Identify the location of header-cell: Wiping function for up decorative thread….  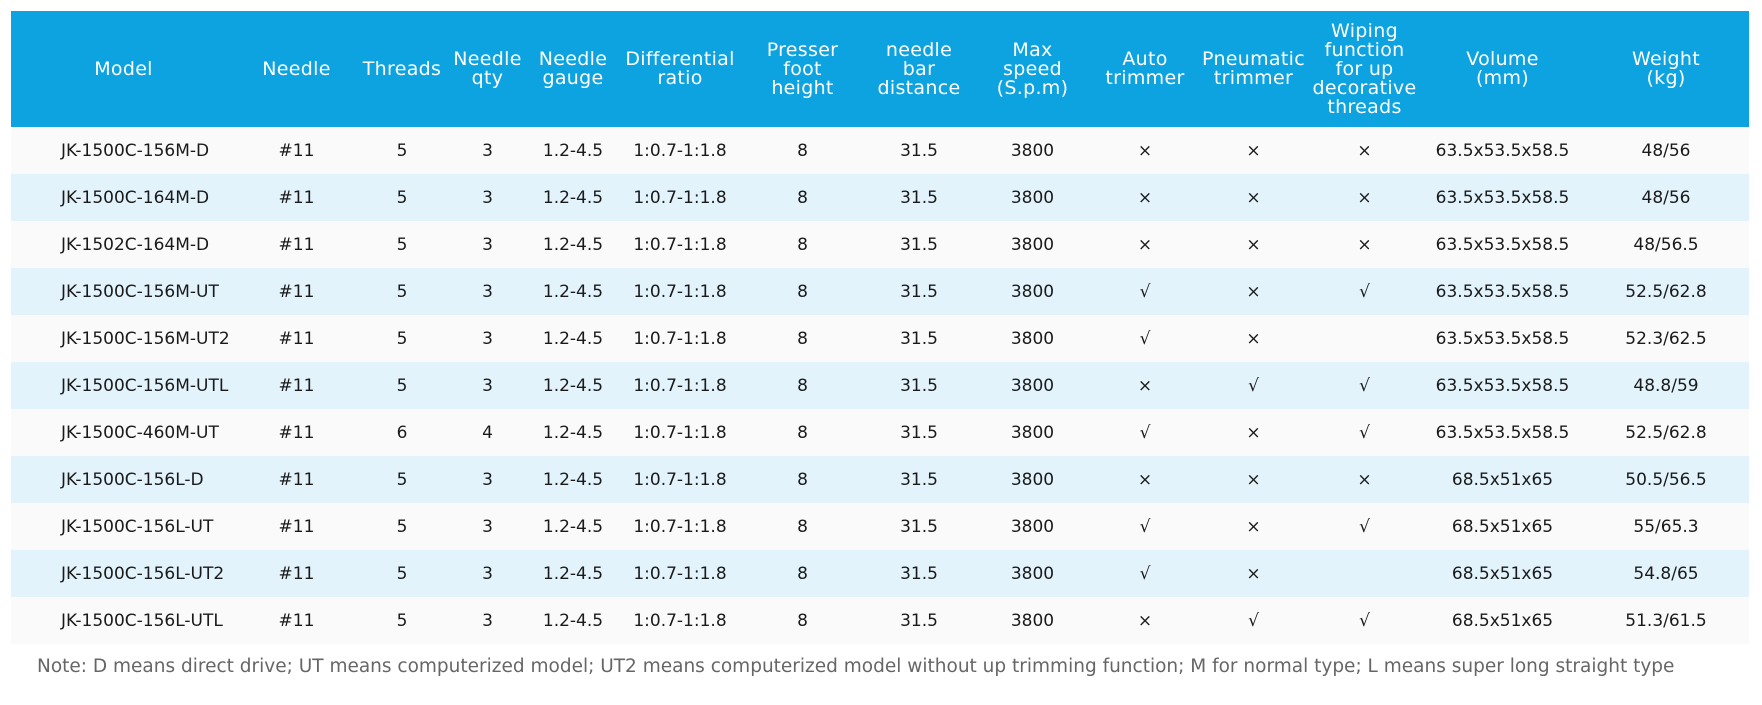
(1364, 69).